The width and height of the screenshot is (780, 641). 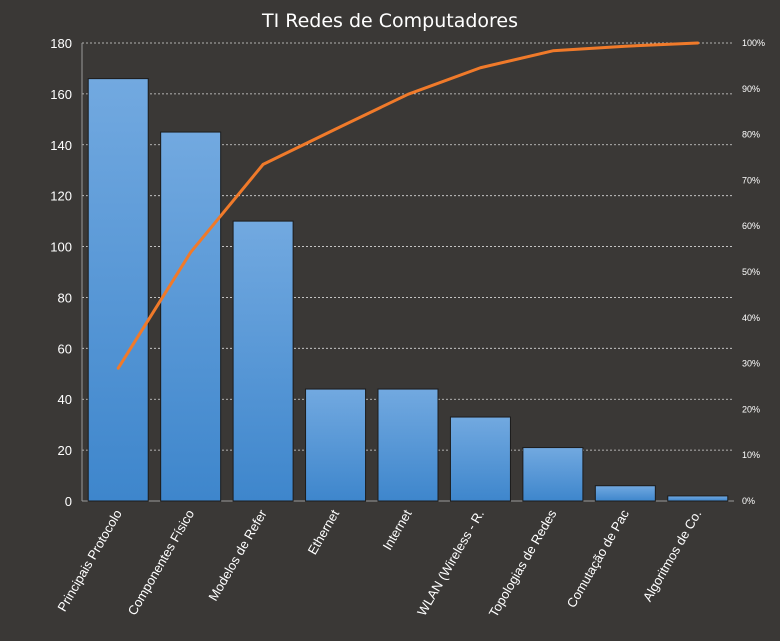 What do you see at coordinates (598, 559) in the screenshot?
I see `x-tick-label: Comutação de Pac` at bounding box center [598, 559].